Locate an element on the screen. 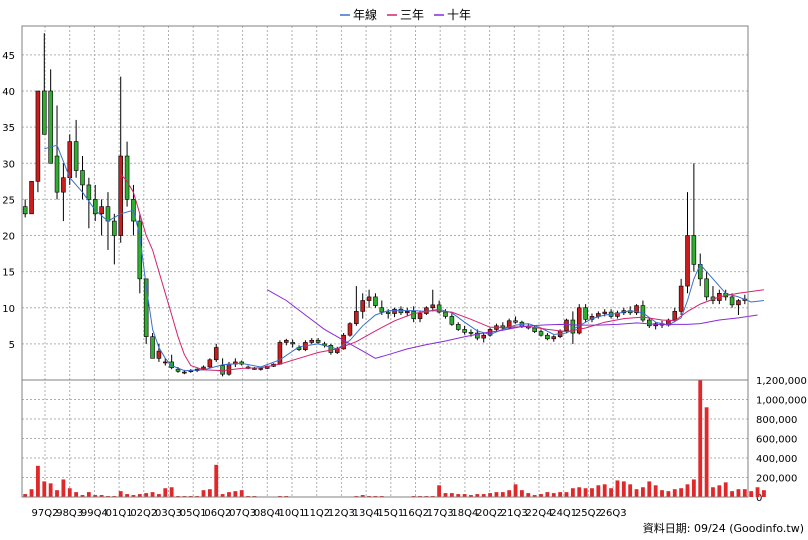 The width and height of the screenshot is (808, 540). legend: 年線 三年 十年 is located at coordinates (405, 14).